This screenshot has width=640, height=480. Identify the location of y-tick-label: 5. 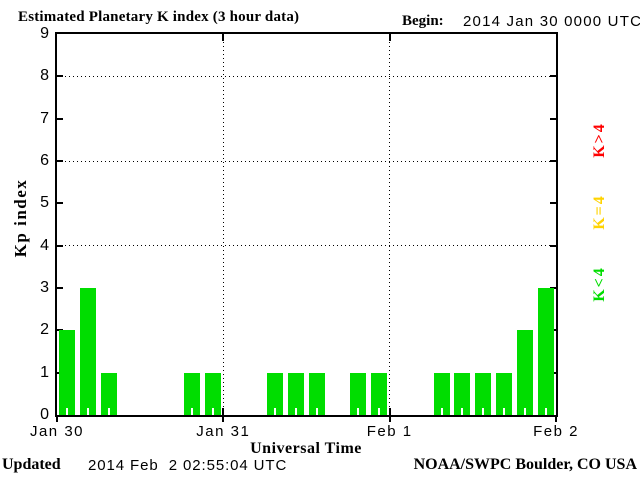
(44, 203).